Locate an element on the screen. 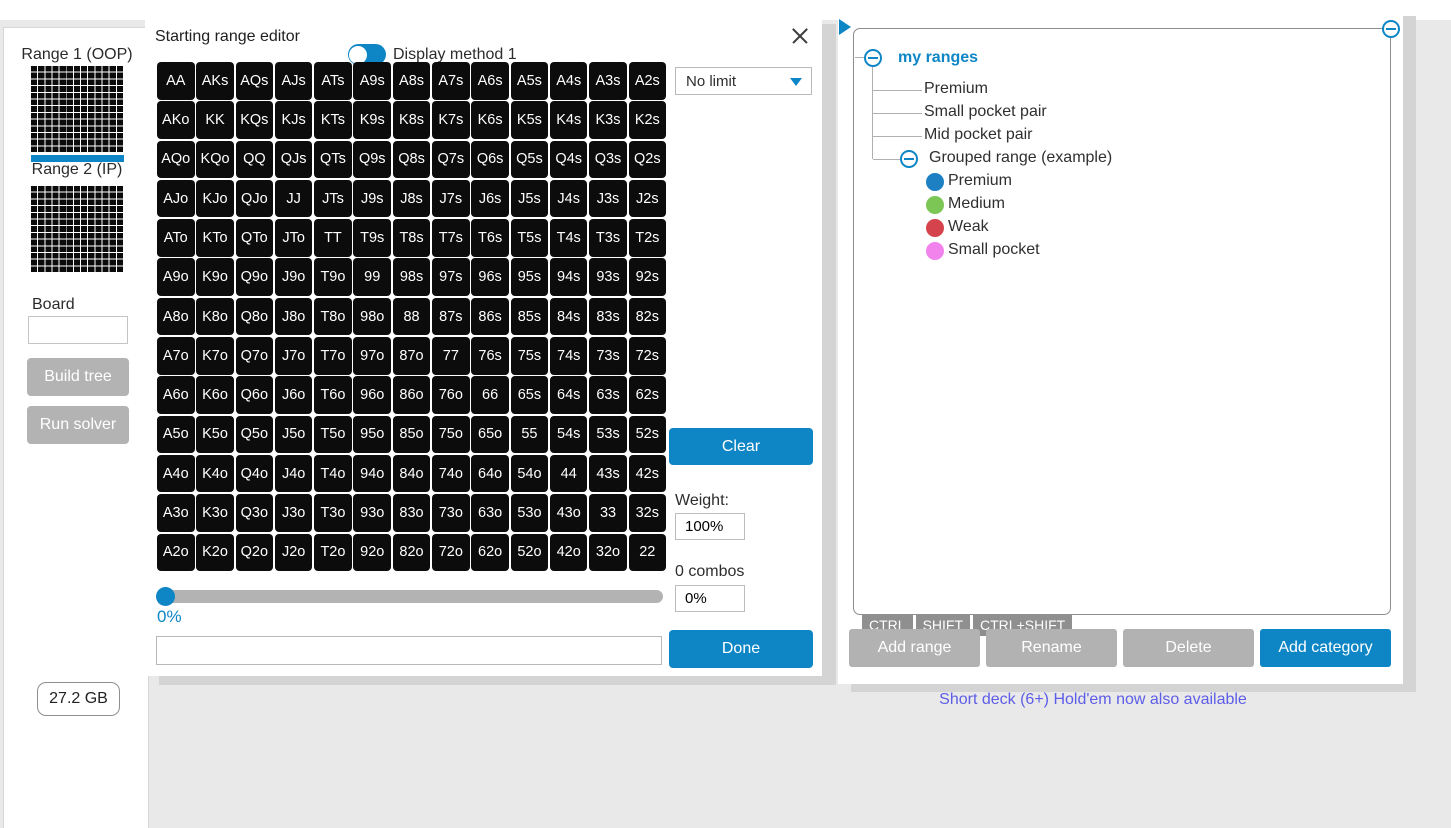 The width and height of the screenshot is (1451, 828). hand-cell-q4o: Q4o is located at coordinates (254, 473).